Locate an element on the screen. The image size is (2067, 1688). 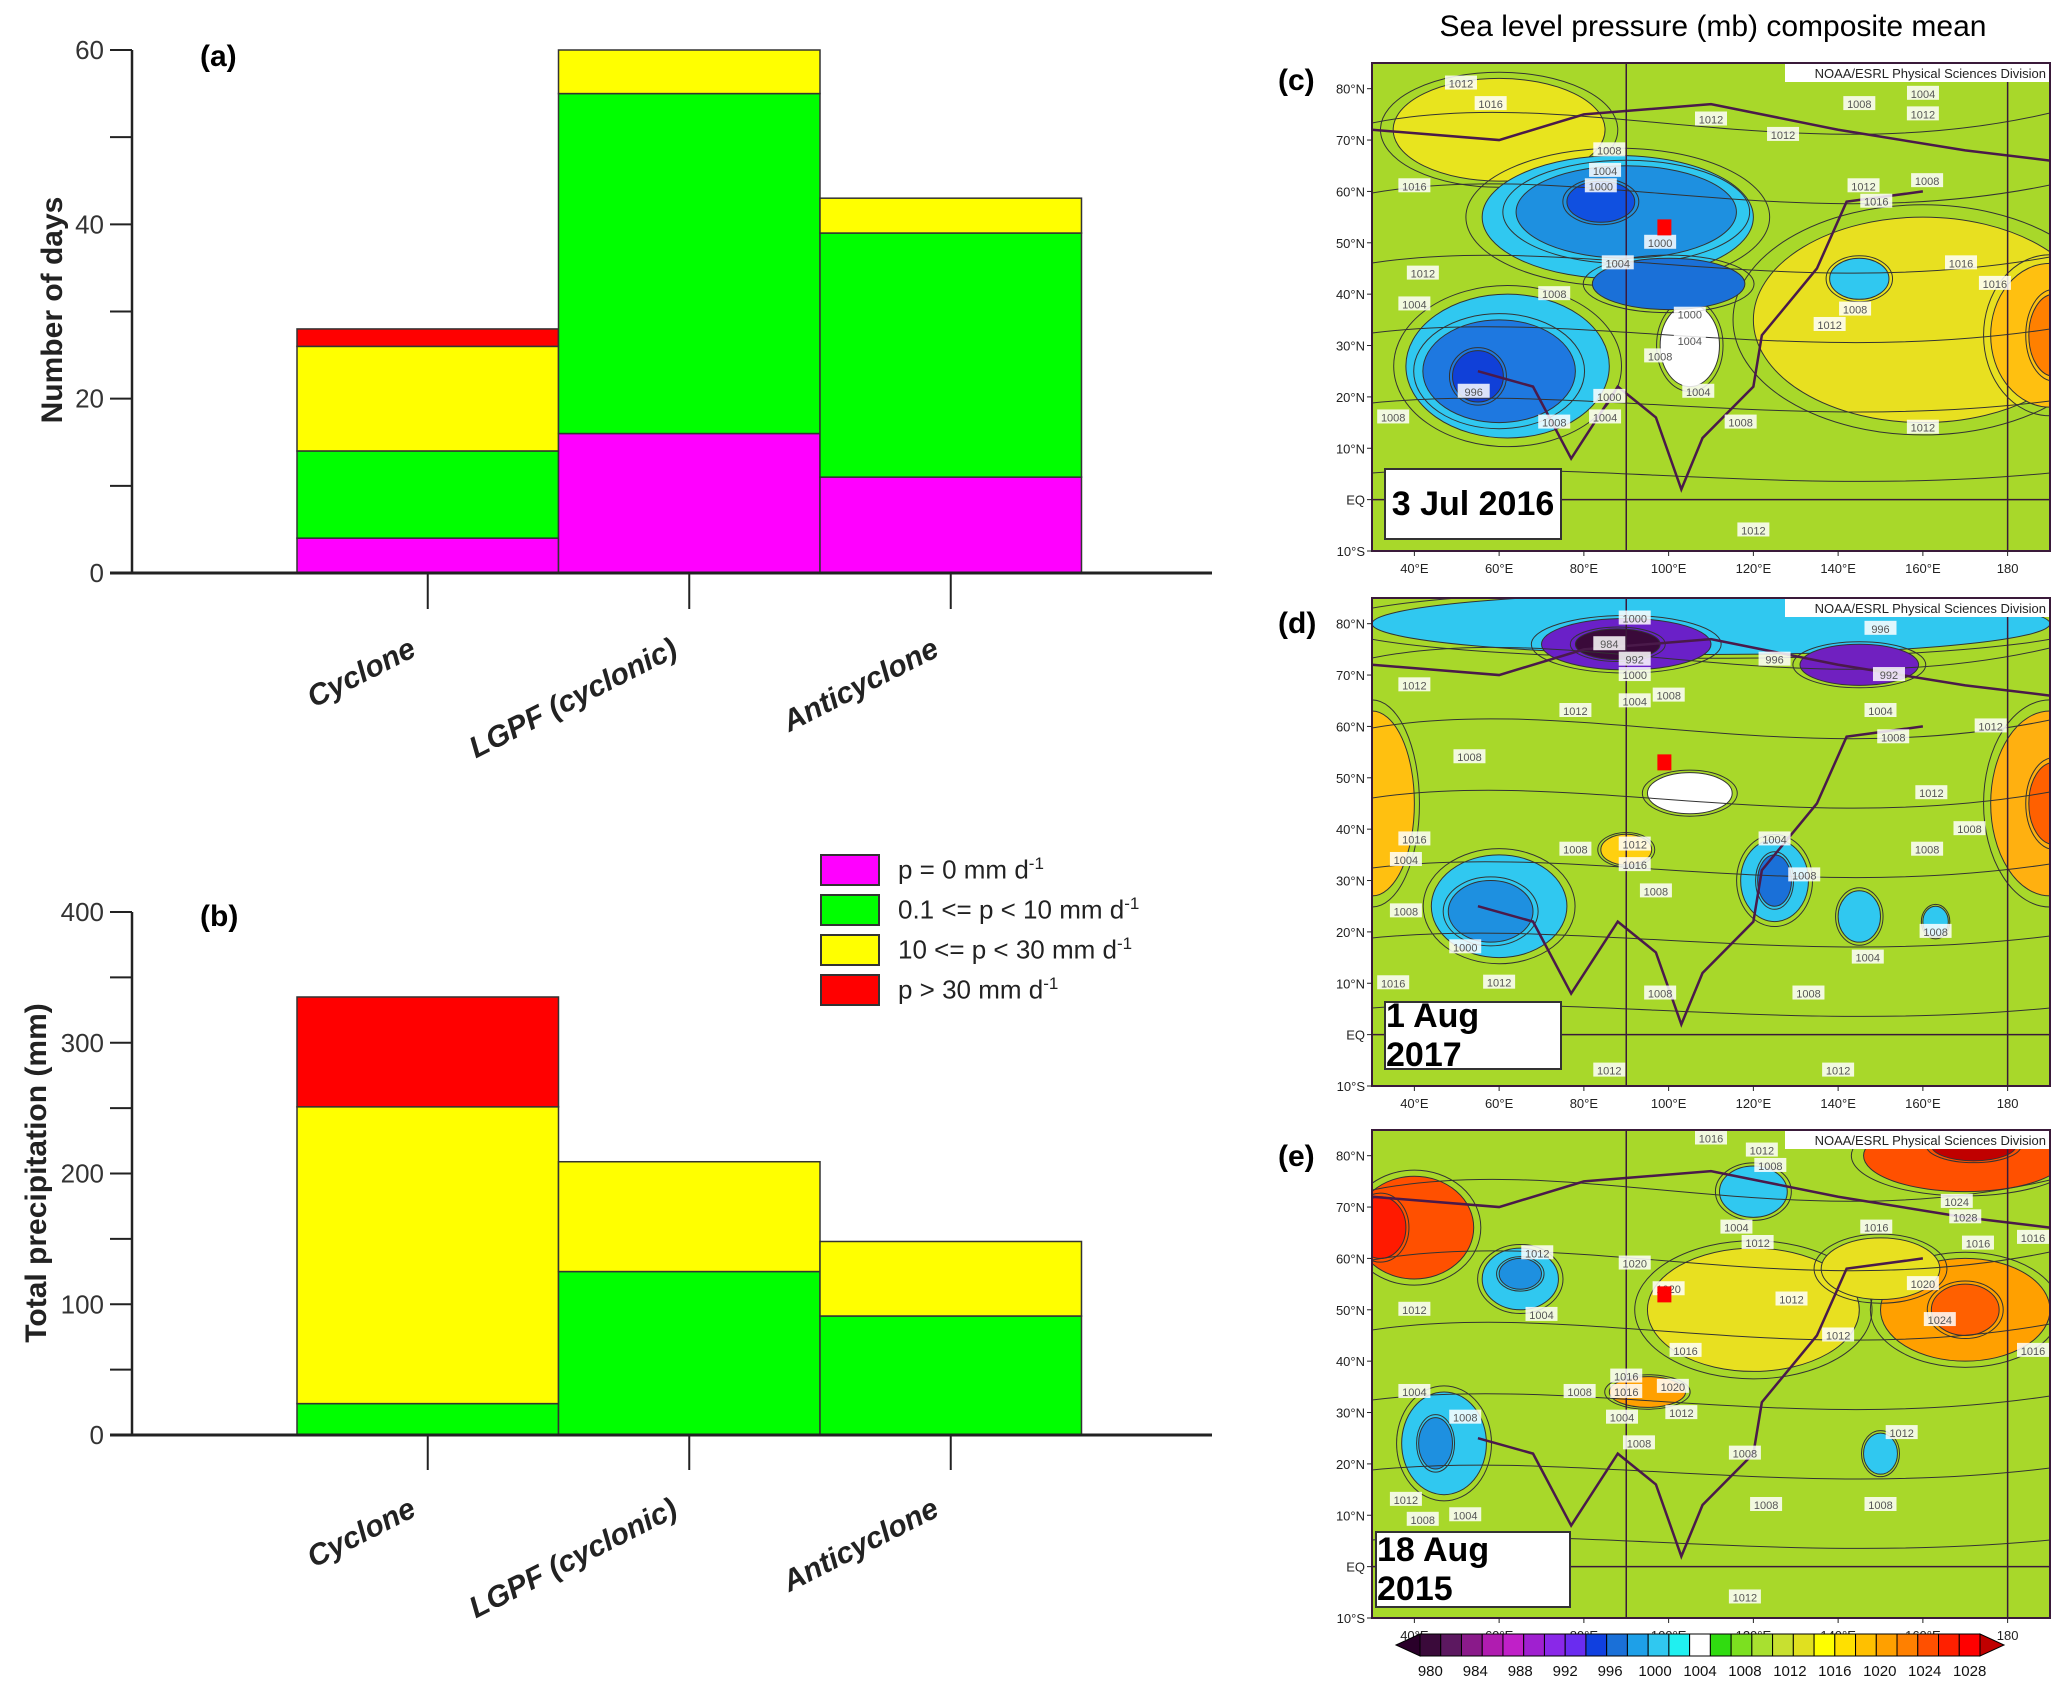
contour-label: 984 is located at coordinates (1609, 645).